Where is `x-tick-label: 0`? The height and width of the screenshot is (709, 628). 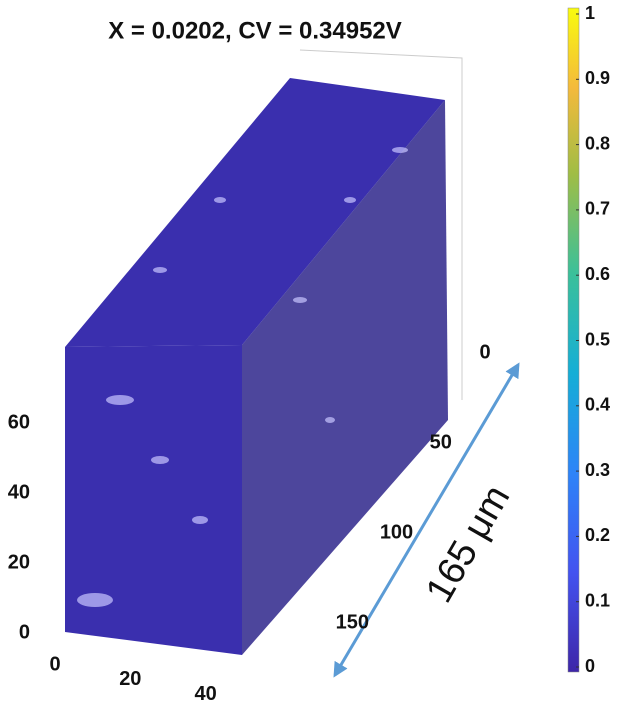 x-tick-label: 0 is located at coordinates (54, 664).